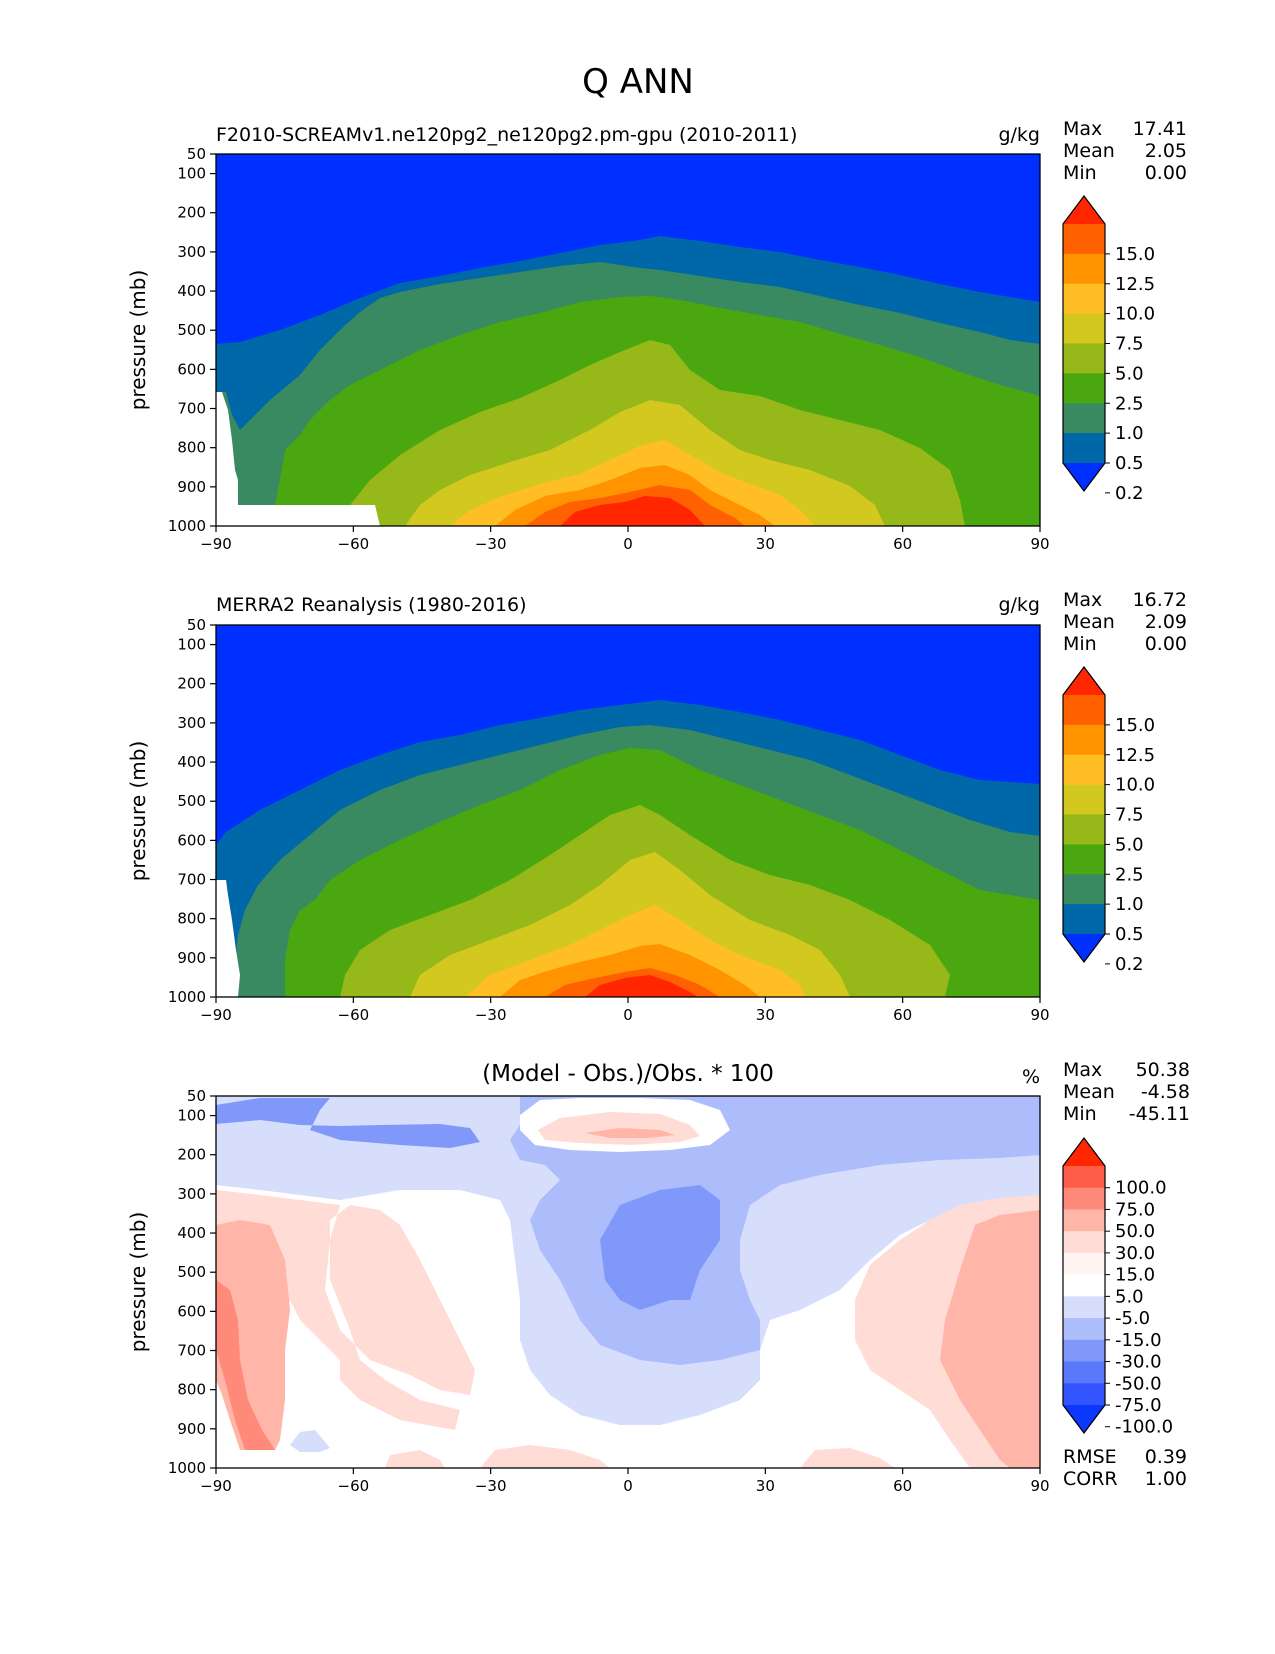 Image resolution: width=1275 pixels, height=1654 pixels. Describe the element at coordinates (191, 1351) in the screenshot. I see `y-tick-label: 700` at that location.